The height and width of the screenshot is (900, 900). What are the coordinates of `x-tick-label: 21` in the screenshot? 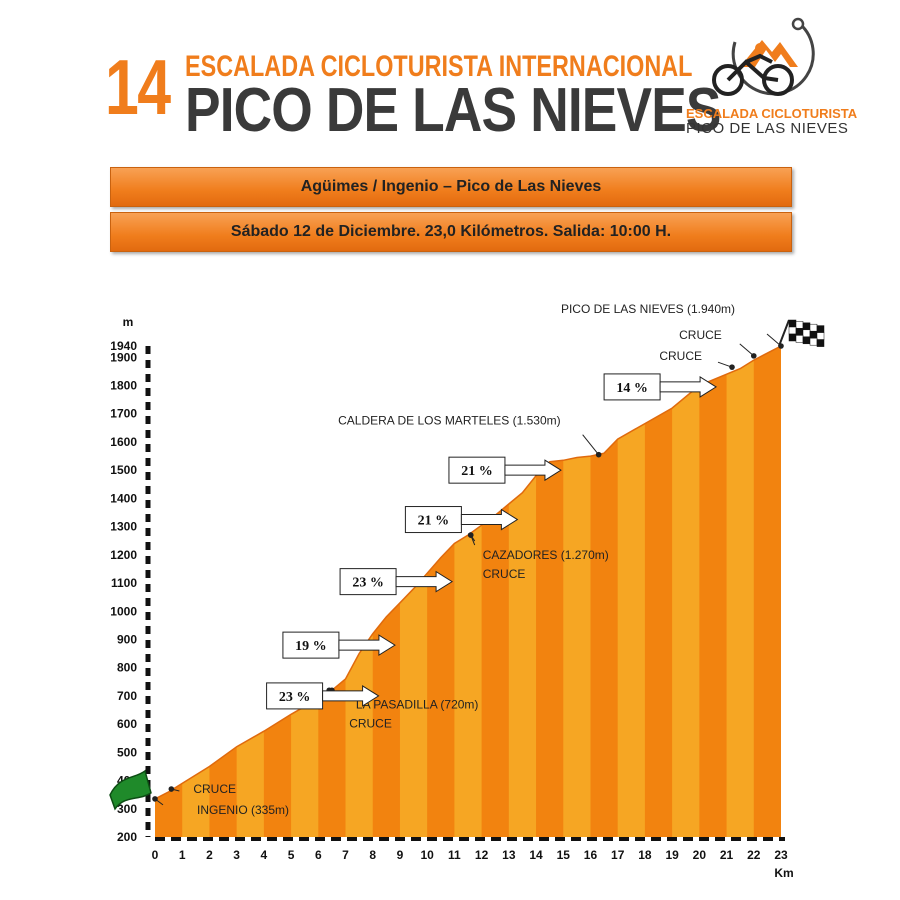 It's located at (727, 855).